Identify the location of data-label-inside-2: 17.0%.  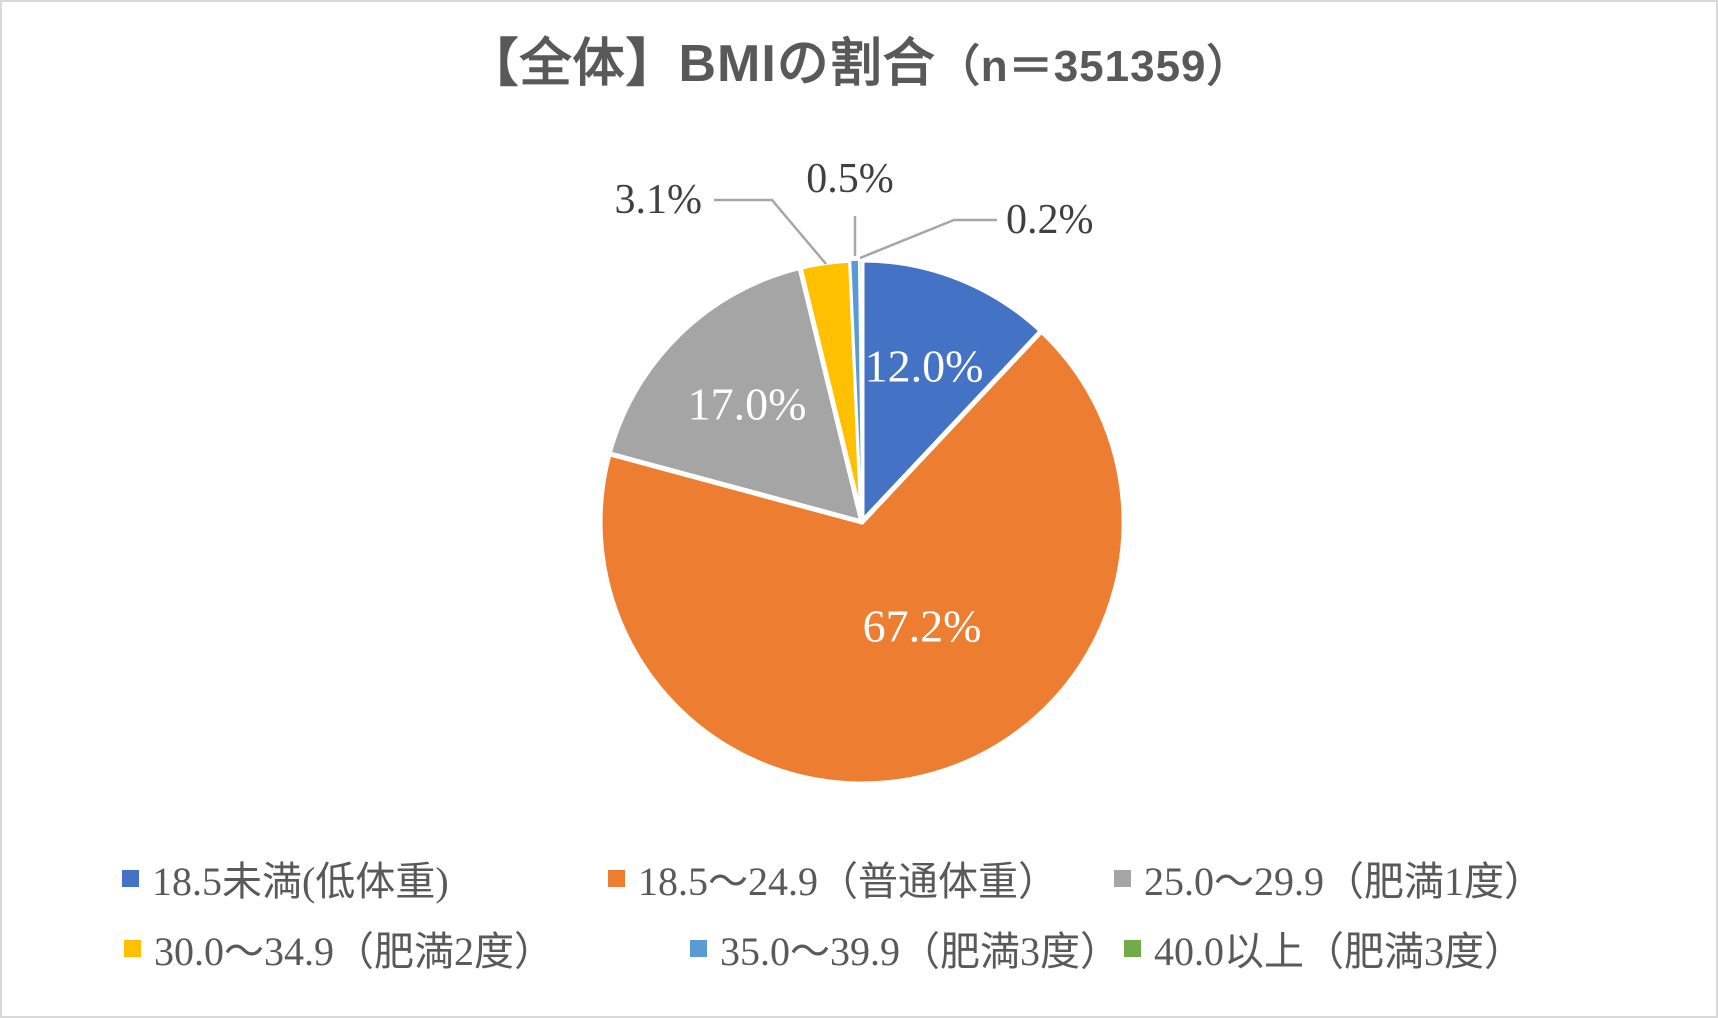
(747, 404).